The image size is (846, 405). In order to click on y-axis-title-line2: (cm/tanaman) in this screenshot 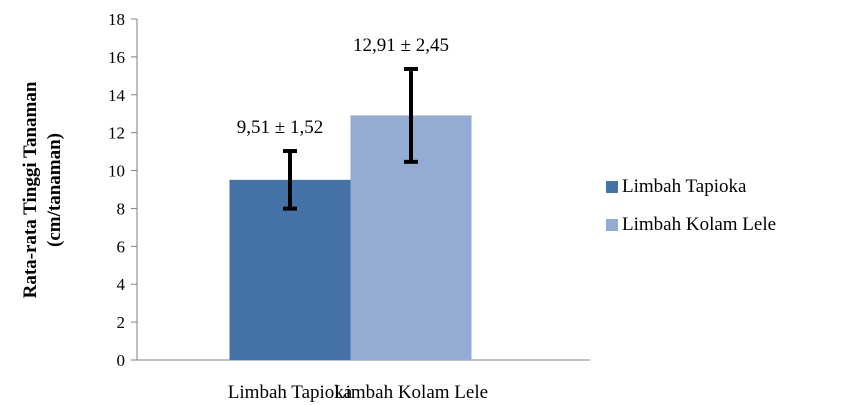, I will do `click(54, 190)`.